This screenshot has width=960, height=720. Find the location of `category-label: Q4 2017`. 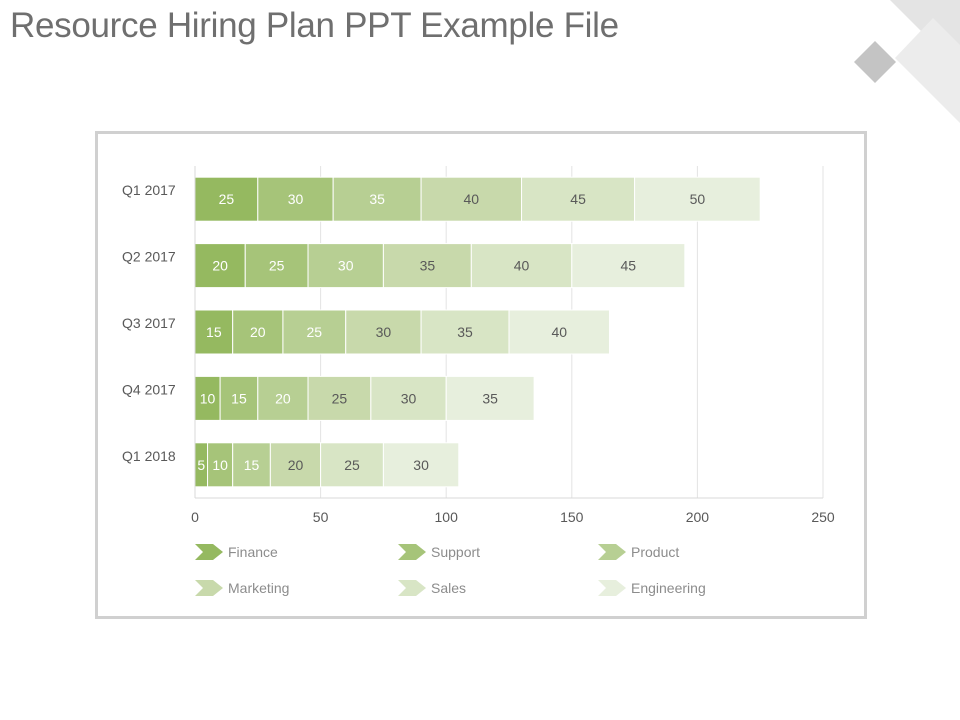

category-label: Q4 2017 is located at coordinates (149, 389).